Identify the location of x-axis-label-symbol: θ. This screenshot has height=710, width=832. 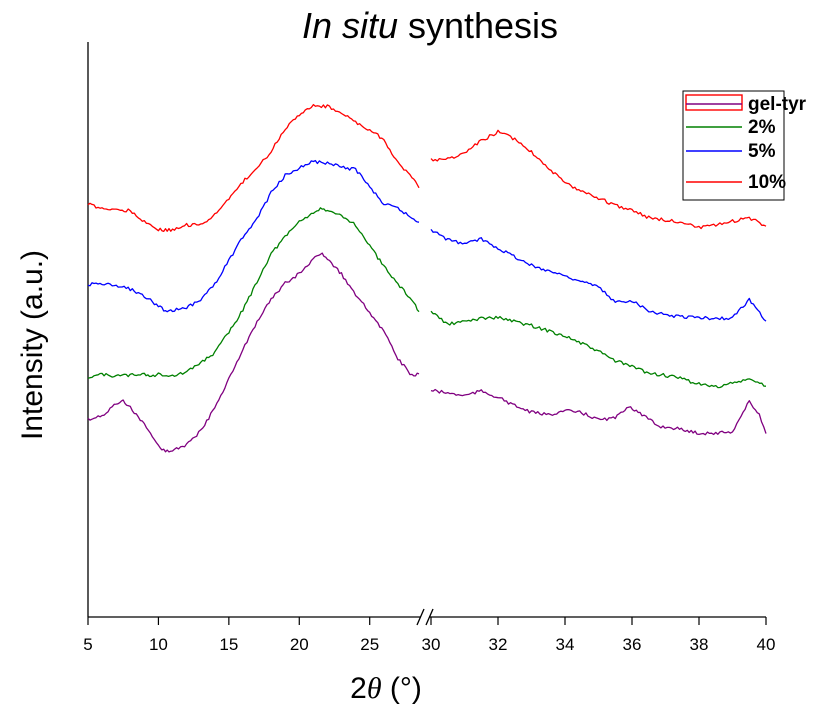
(374, 688).